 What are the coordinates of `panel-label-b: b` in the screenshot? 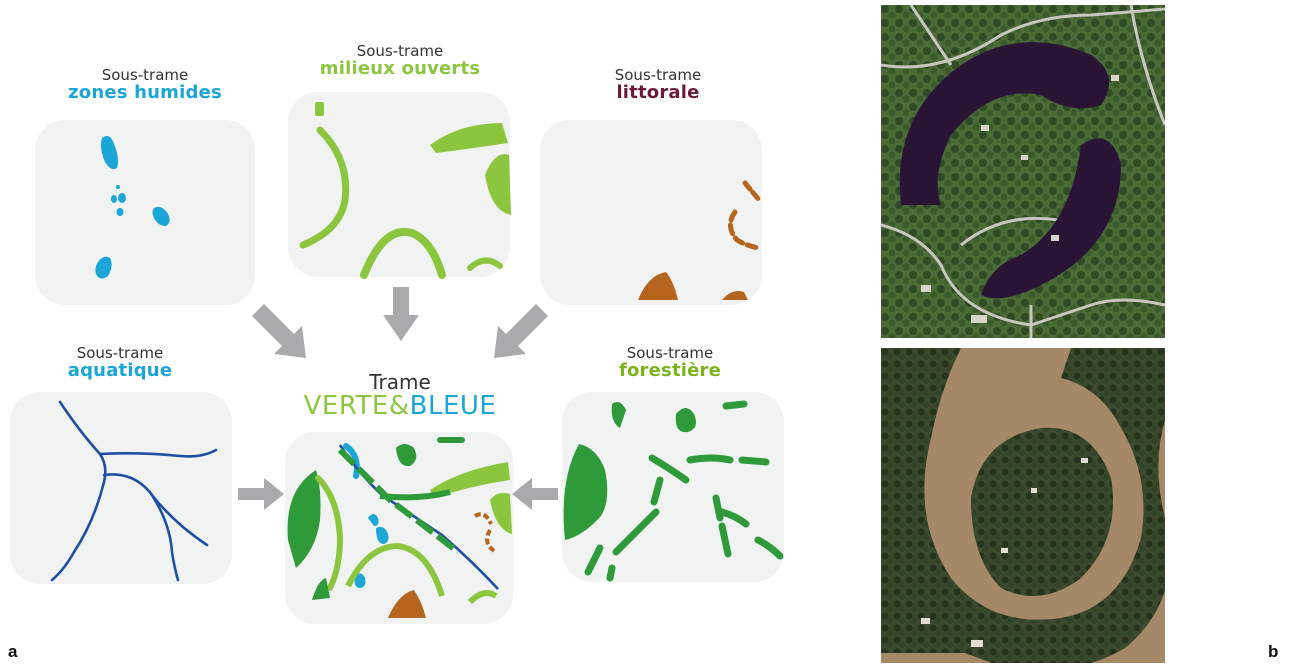 It's located at (1273, 651).